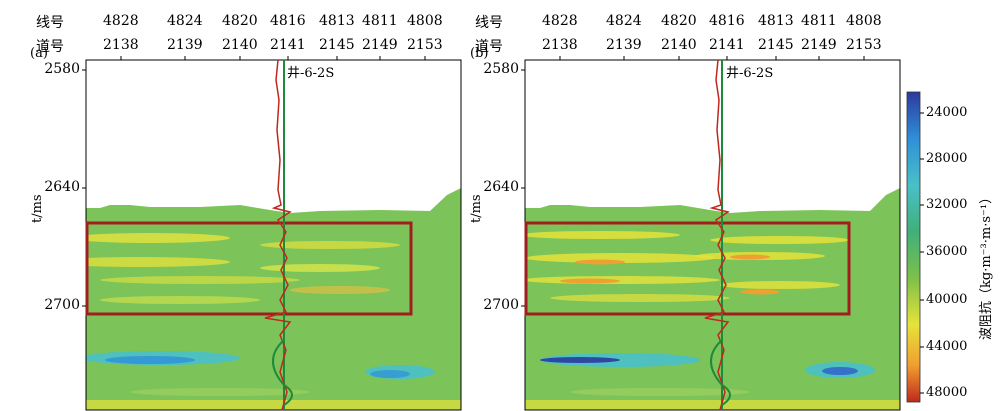  Describe the element at coordinates (947, 204) in the screenshot. I see `colorbar-tick: 32000` at that location.